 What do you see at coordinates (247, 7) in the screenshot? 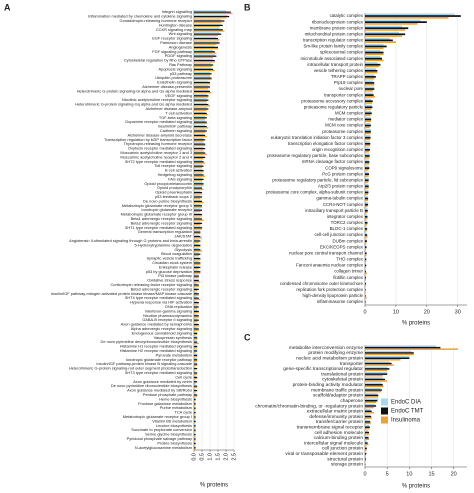
I see `panel-label: B` at bounding box center [247, 7].